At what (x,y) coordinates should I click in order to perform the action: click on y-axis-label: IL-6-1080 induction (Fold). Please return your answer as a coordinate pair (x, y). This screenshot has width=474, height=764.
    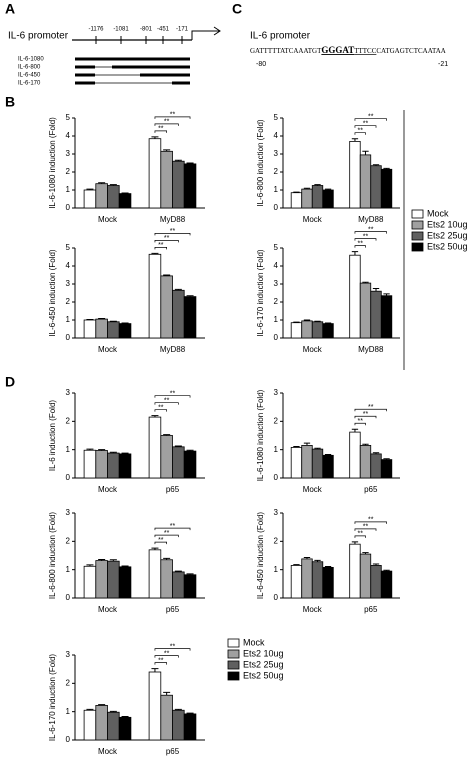
    Looking at the image, I should click on (52, 163).